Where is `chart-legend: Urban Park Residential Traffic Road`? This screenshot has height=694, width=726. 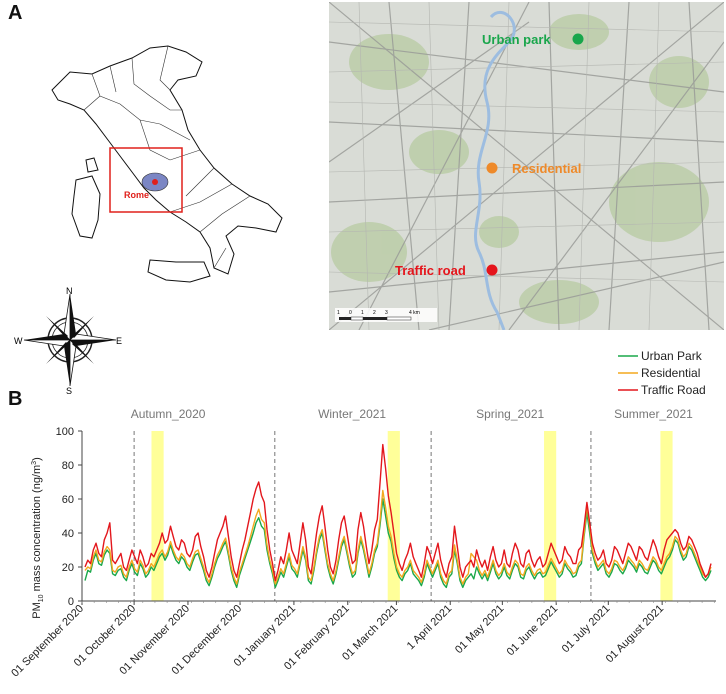 chart-legend: Urban Park Residential Traffic Road is located at coordinates (662, 373).